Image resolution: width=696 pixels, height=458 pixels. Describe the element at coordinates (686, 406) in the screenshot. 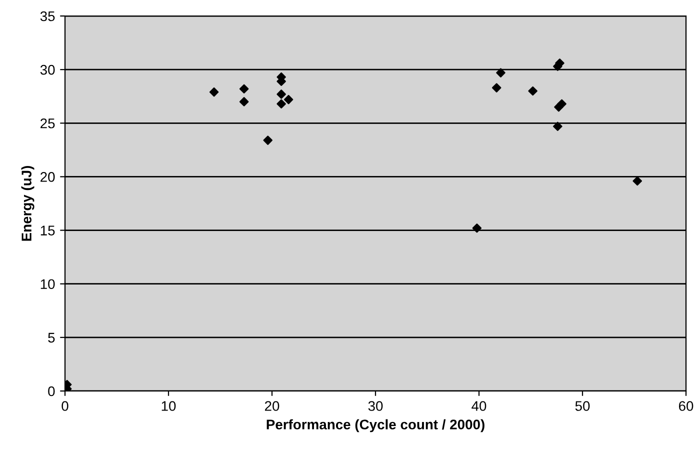

I see `x-tick-label: 60` at that location.